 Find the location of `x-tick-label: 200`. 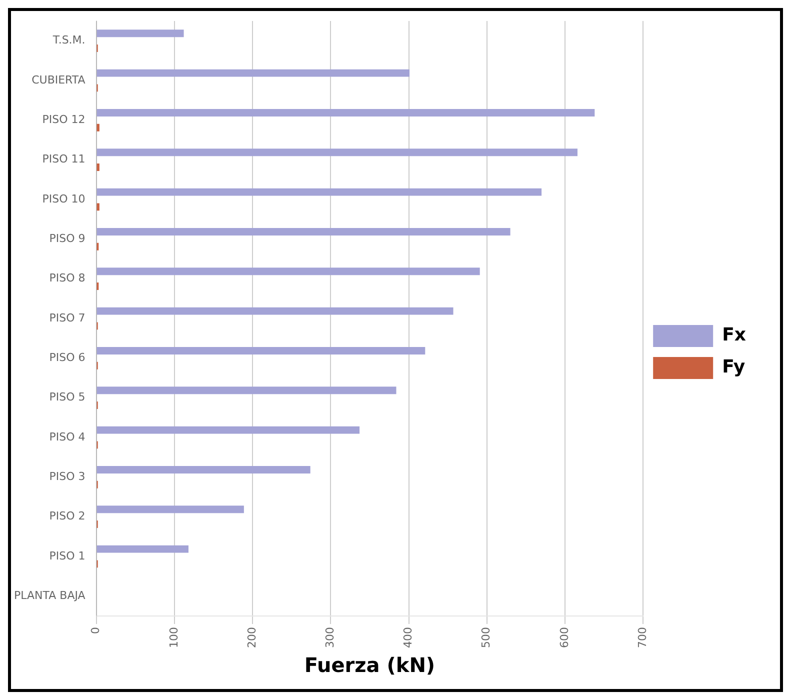

x-tick-label: 200 is located at coordinates (251, 637).